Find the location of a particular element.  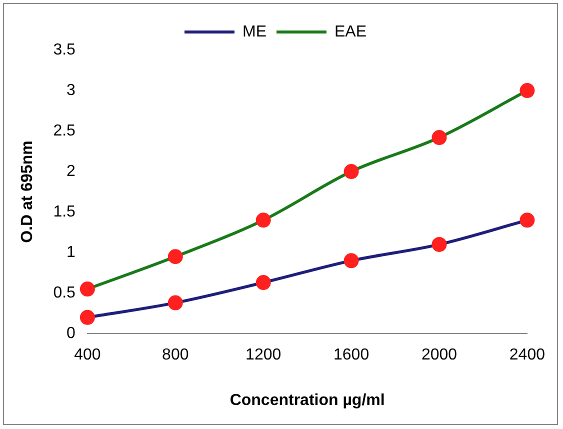

y-axis-title: O.D at 695nm is located at coordinates (27, 191).